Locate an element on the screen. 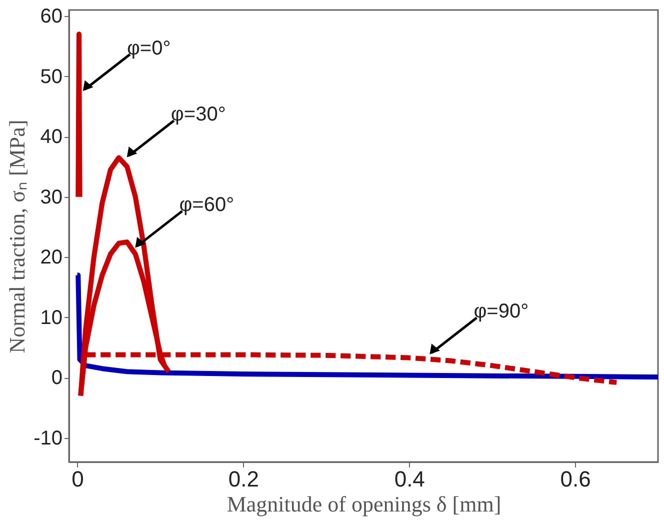  y-tick-label: 0 is located at coordinates (56, 378).